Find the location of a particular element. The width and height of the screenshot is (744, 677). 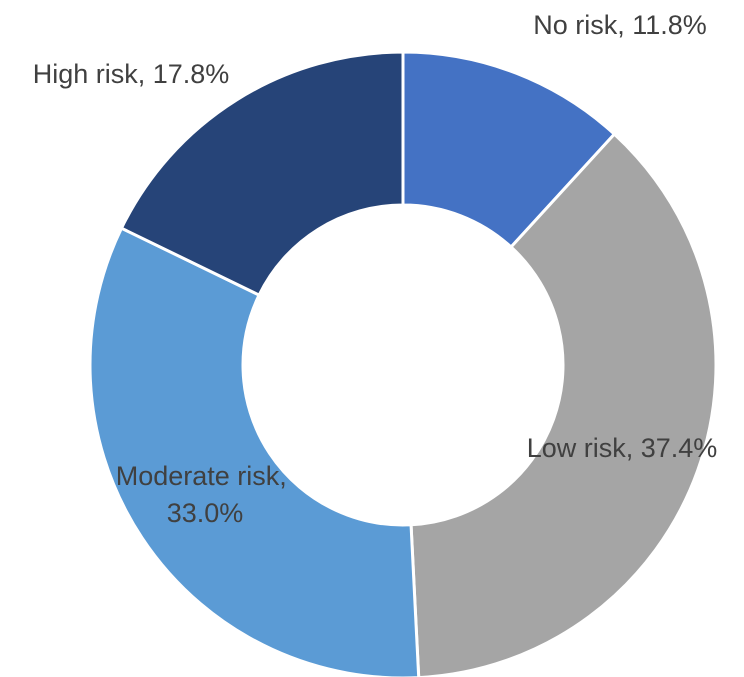

label-no-risk: No risk, 11.8% is located at coordinates (620, 25).